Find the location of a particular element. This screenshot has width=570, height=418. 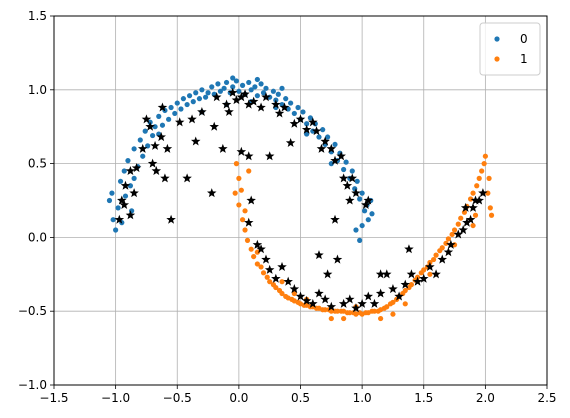

legend: 01 is located at coordinates (510, 49).